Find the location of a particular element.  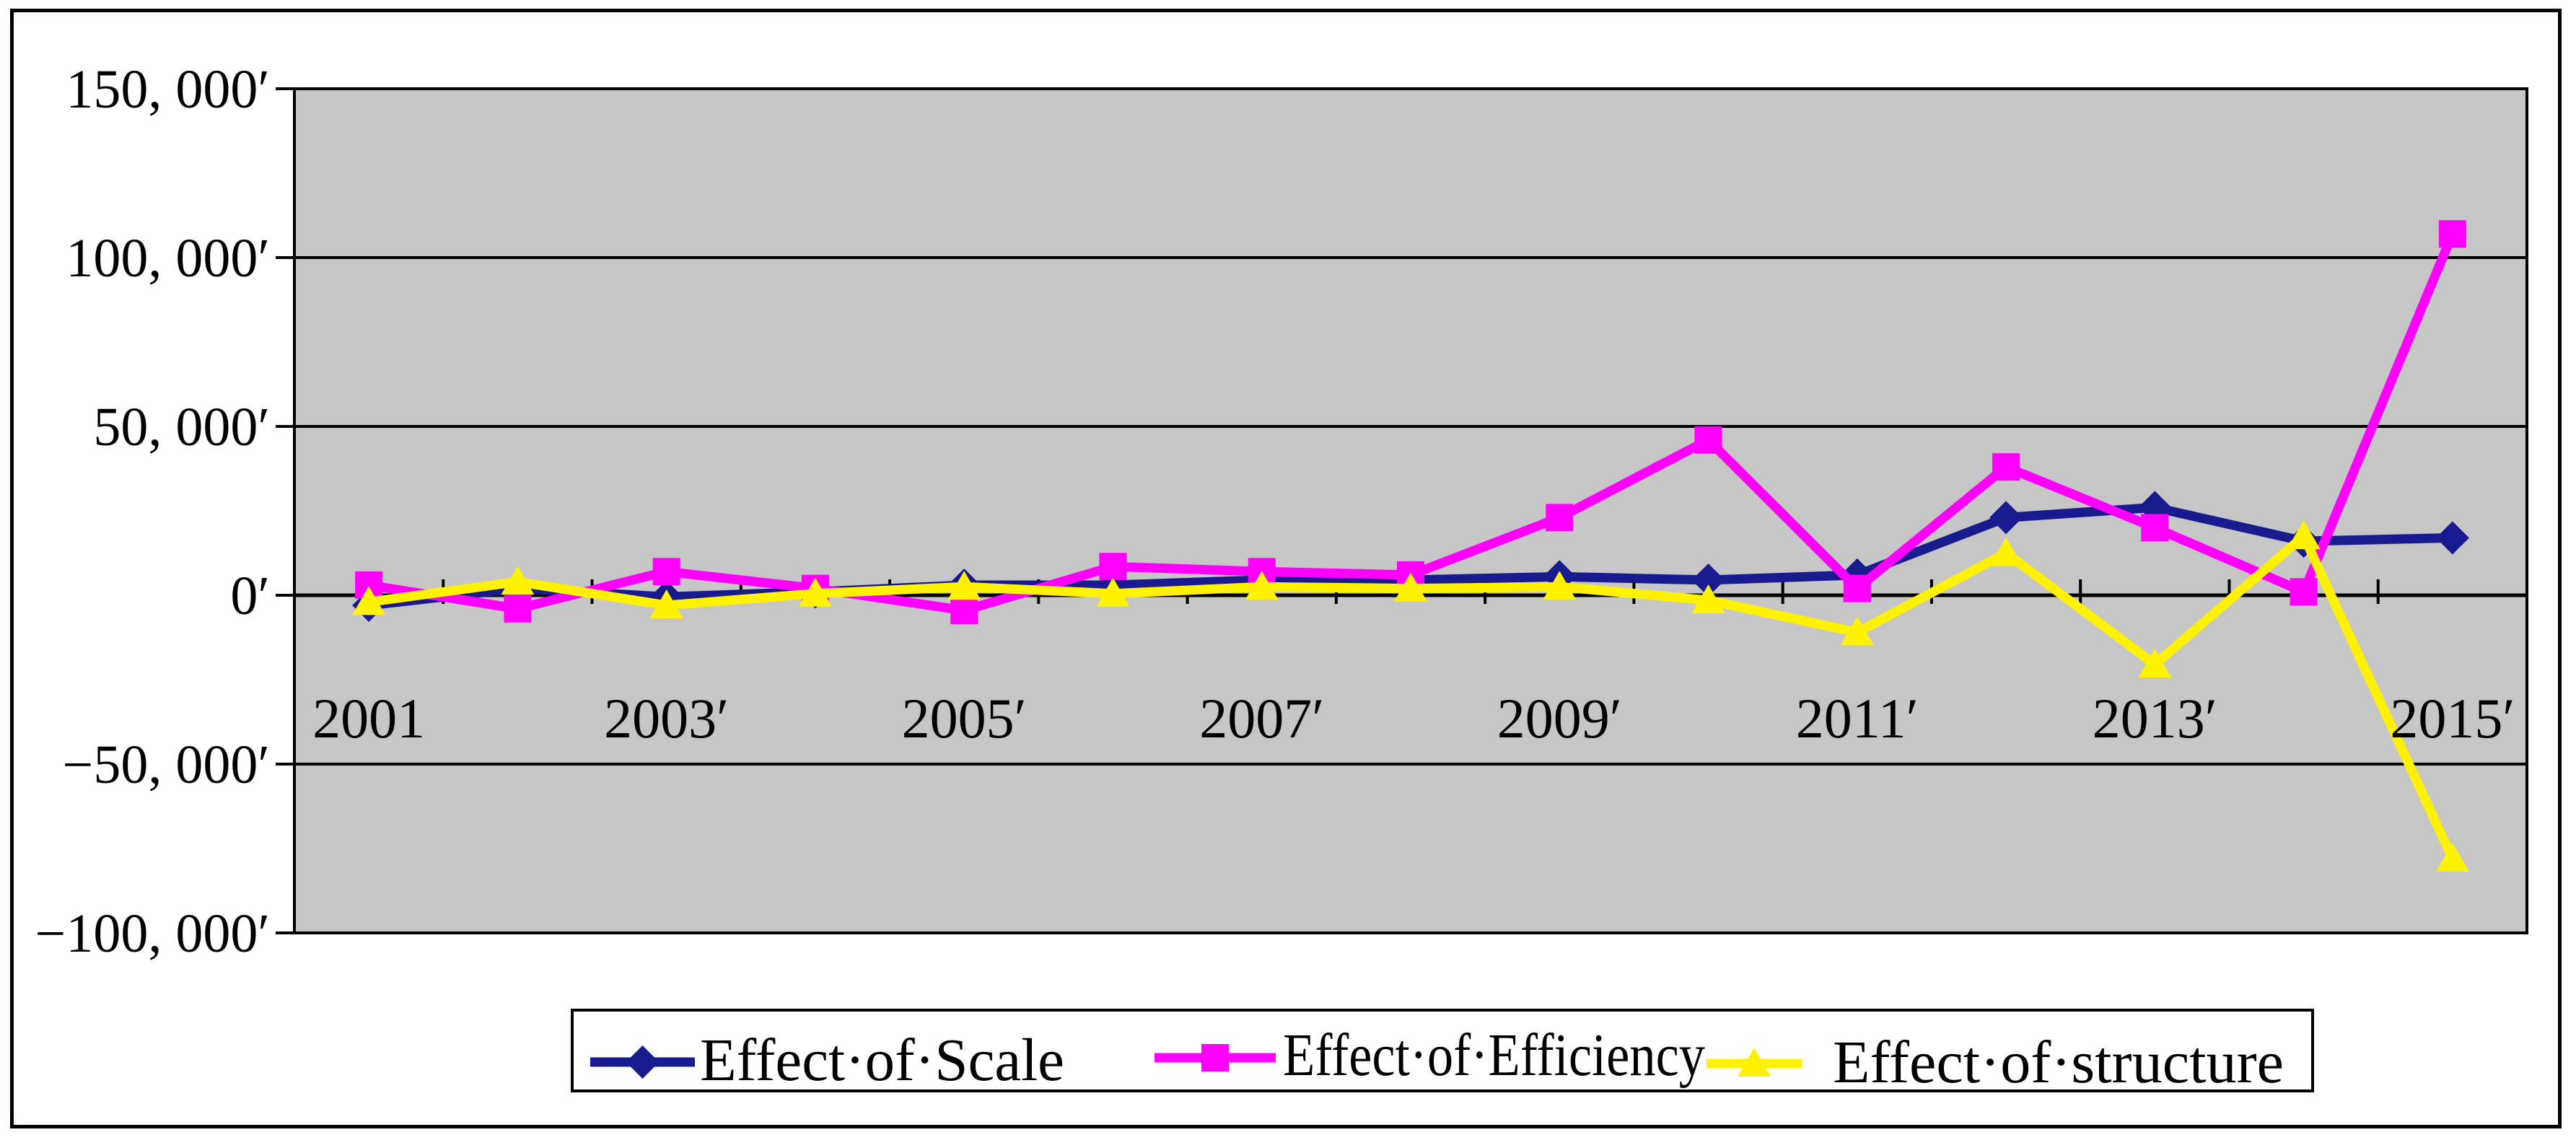

y-axis-label: 100, 000′ is located at coordinates (168, 258).